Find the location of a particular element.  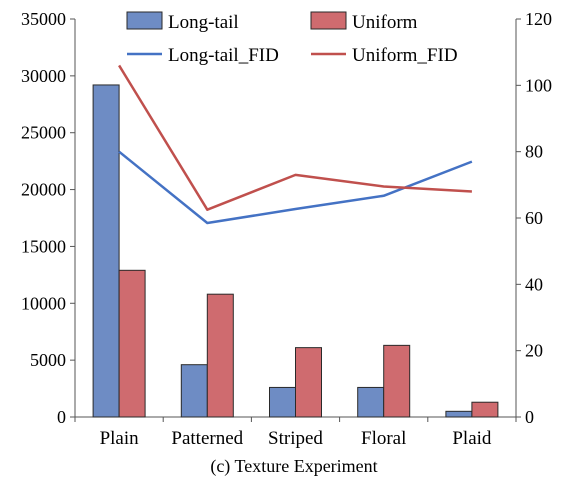

right-tick-label: 120 is located at coordinates (538, 19).